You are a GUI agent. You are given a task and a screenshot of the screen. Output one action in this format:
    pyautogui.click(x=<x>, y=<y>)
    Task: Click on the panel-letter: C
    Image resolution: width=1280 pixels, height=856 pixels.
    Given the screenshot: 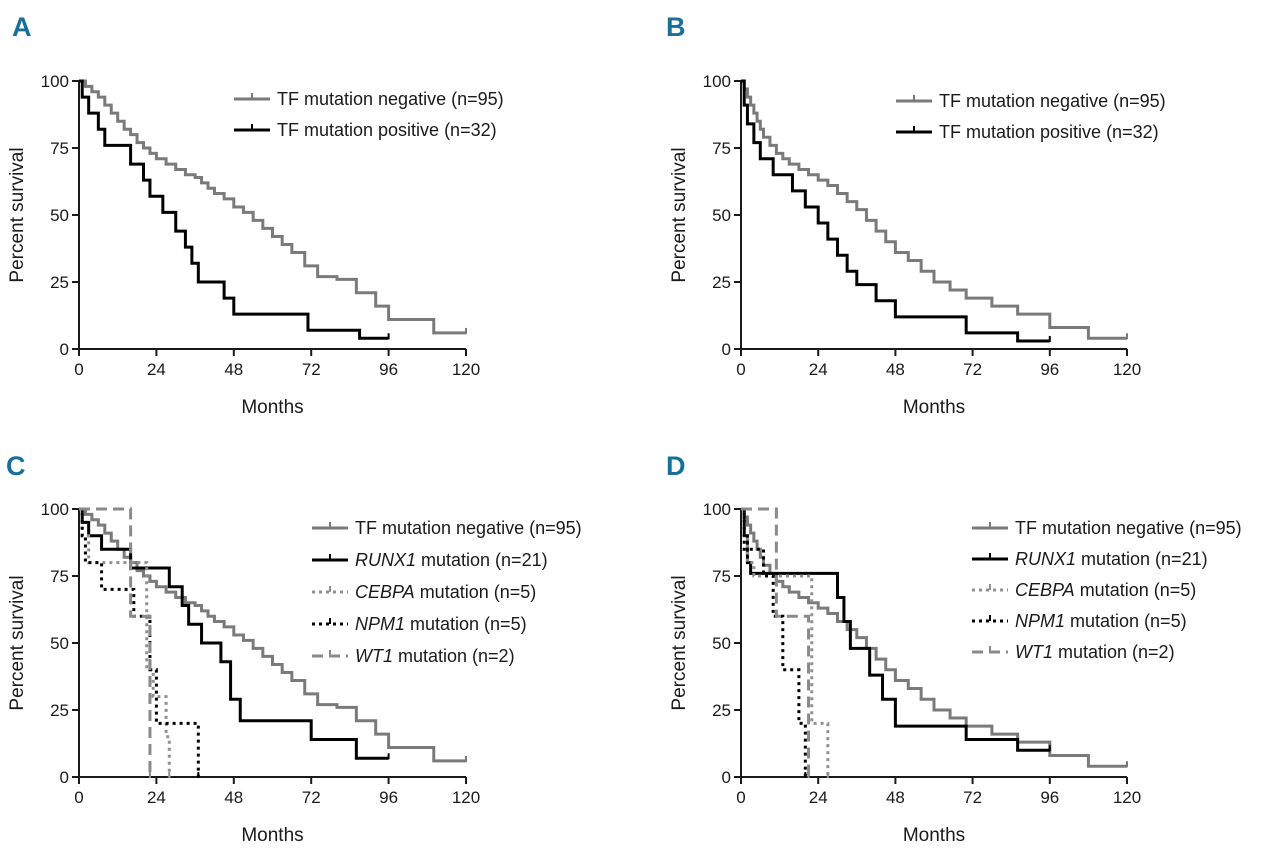 What is the action you would take?
    pyautogui.click(x=16, y=466)
    